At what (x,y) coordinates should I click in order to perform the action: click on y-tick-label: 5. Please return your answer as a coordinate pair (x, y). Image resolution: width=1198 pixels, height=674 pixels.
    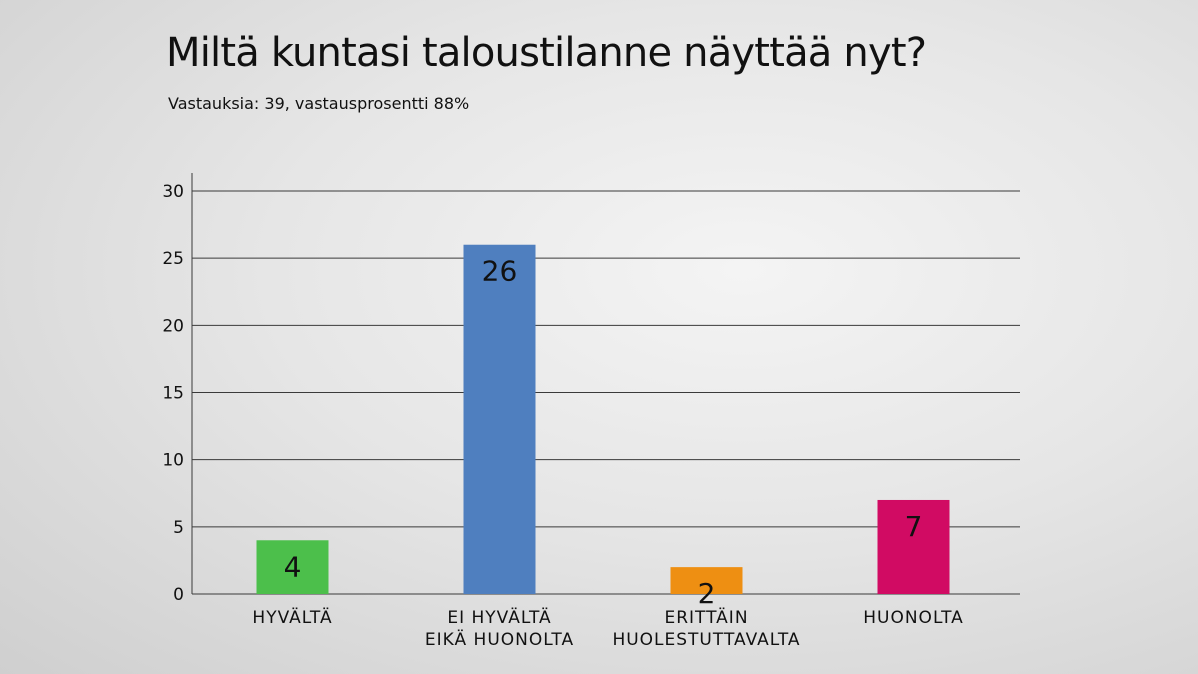
    Looking at the image, I should click on (178, 528).